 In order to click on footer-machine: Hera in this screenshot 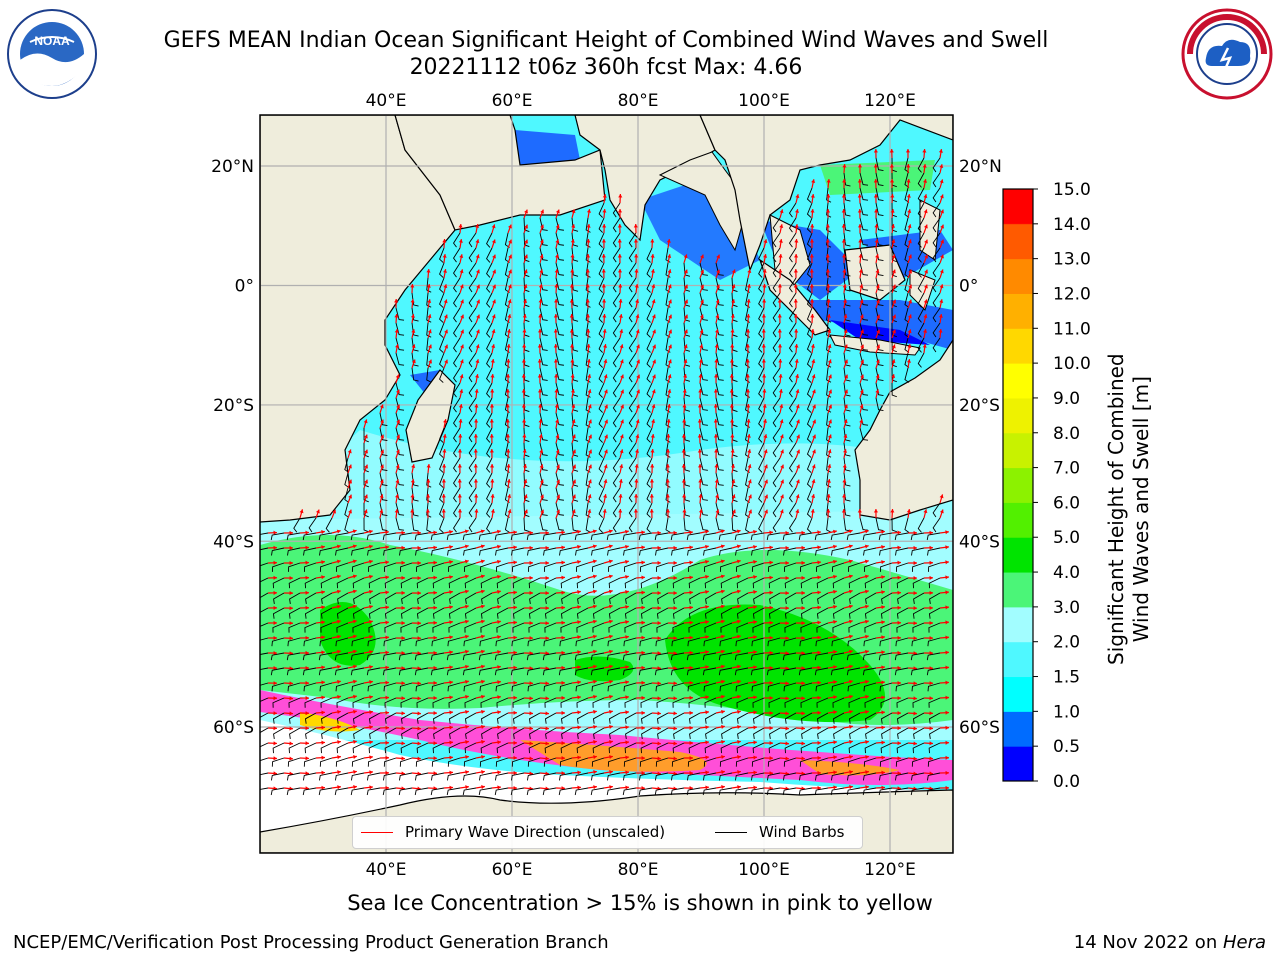, I will do `click(1244, 942)`.